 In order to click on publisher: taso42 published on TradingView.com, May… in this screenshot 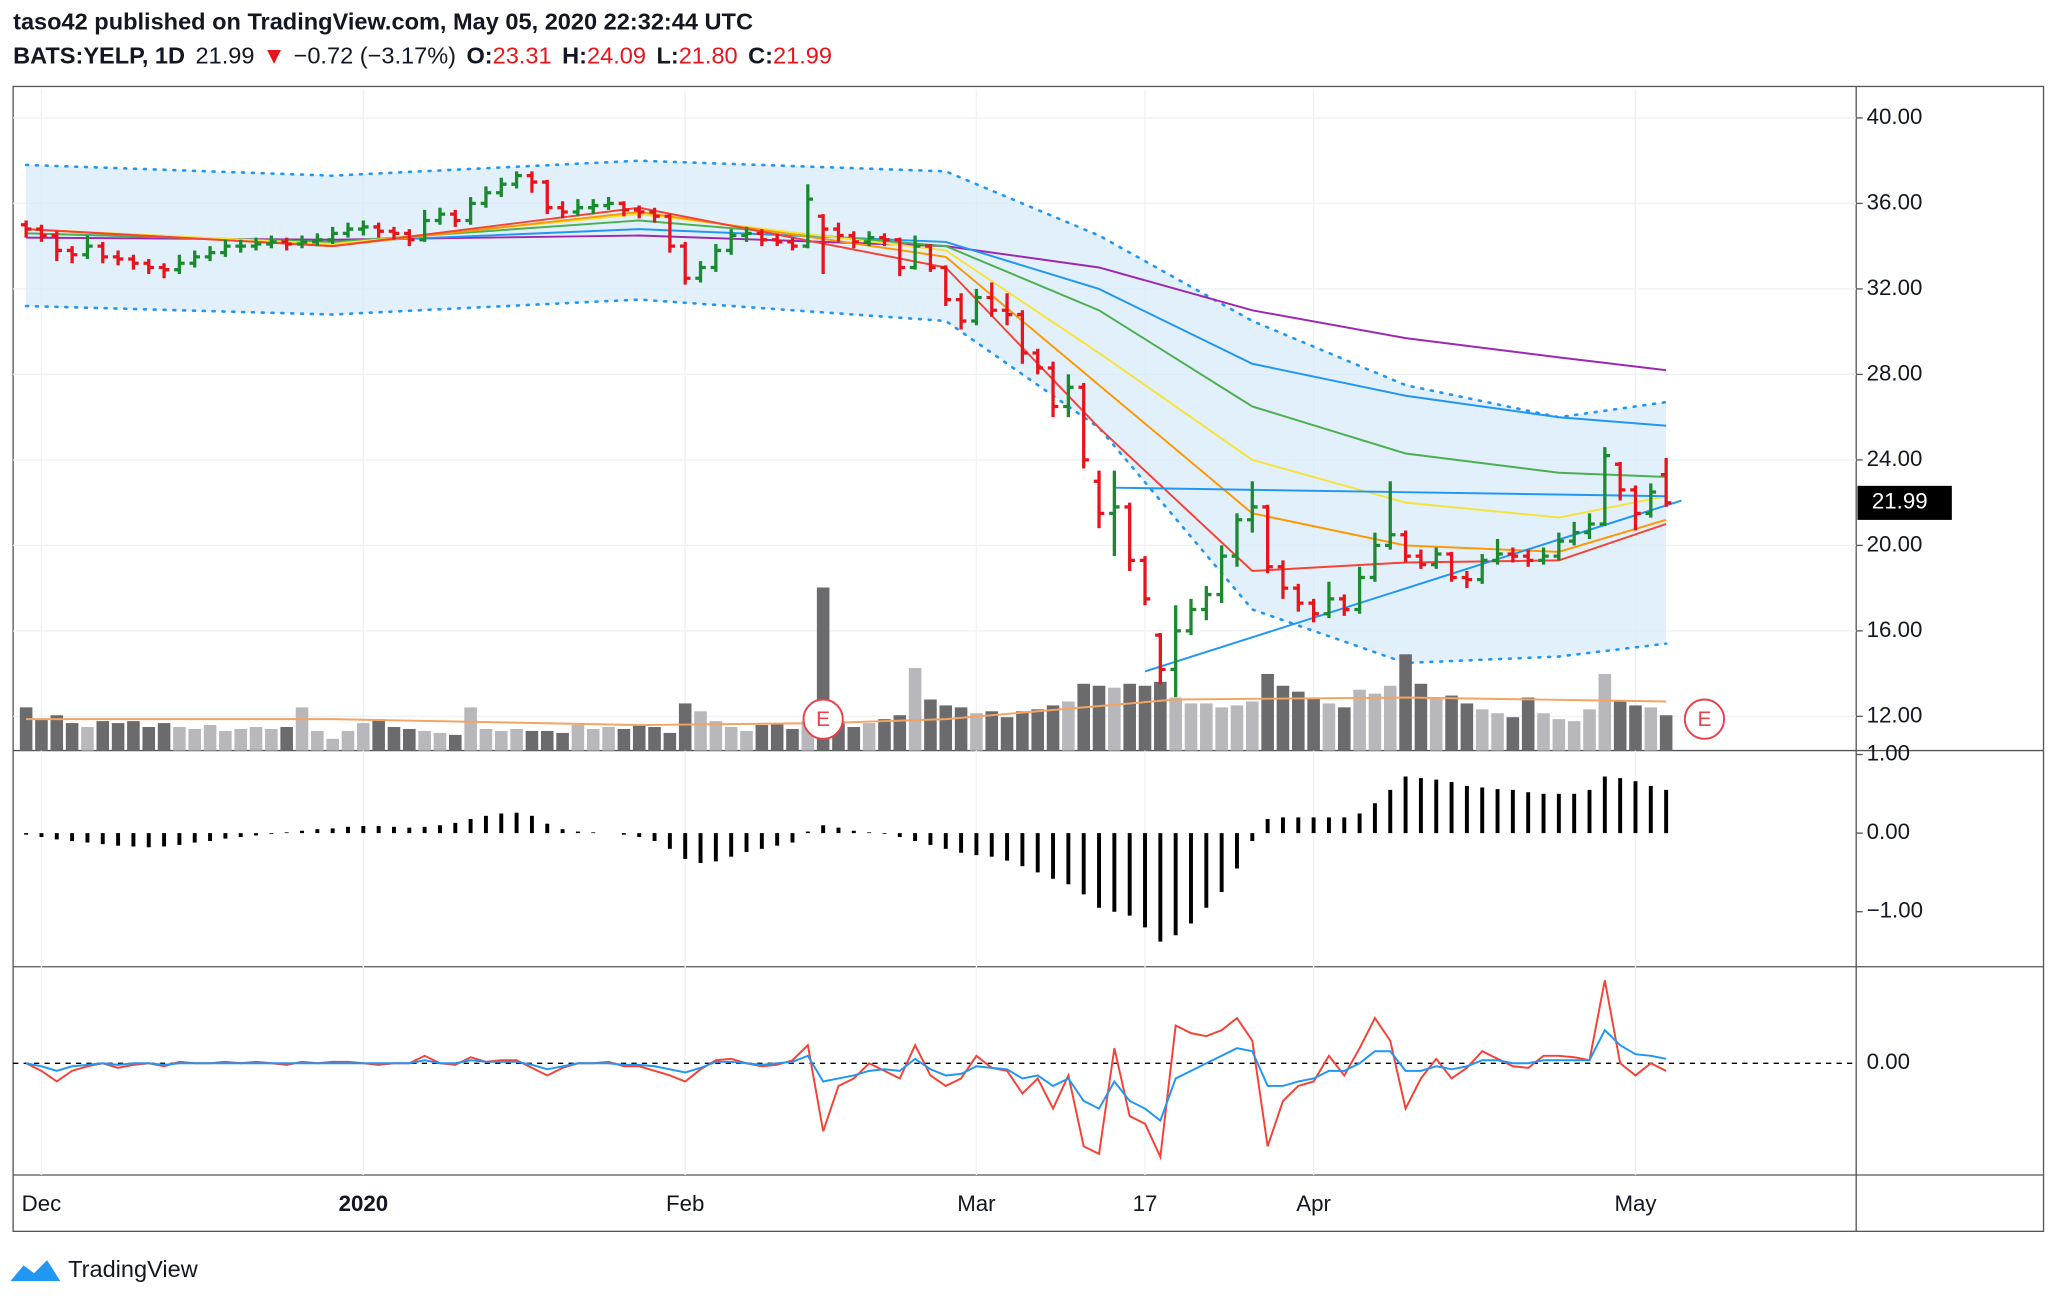, I will do `click(383, 22)`.